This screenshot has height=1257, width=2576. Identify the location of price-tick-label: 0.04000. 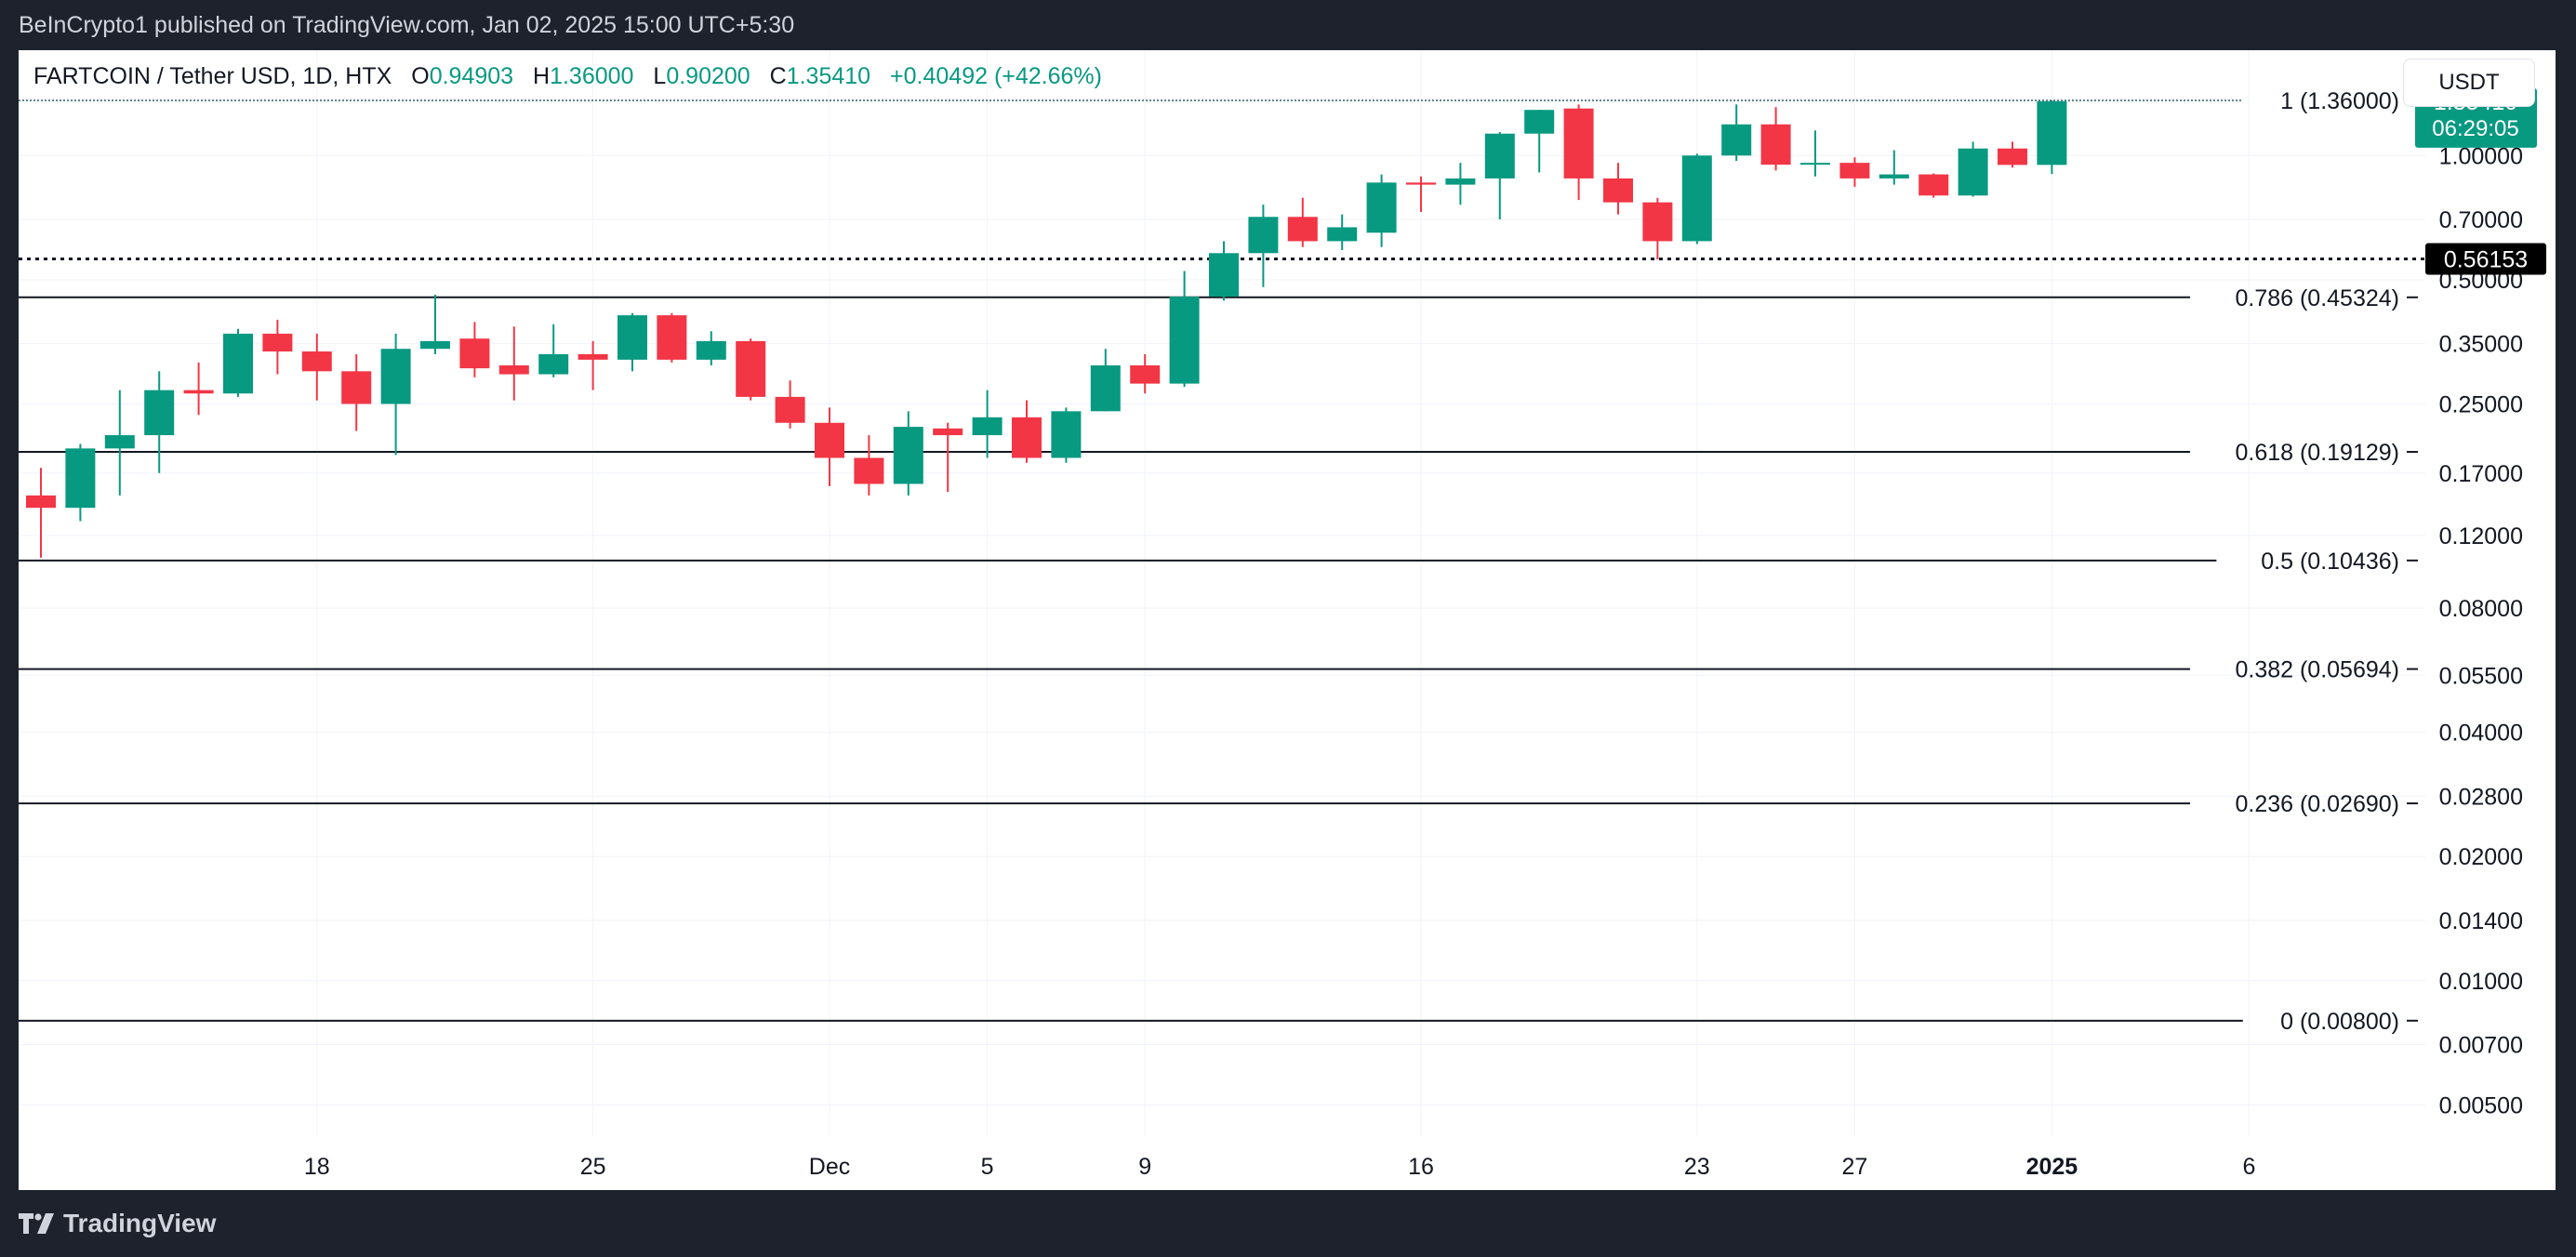
(2481, 734).